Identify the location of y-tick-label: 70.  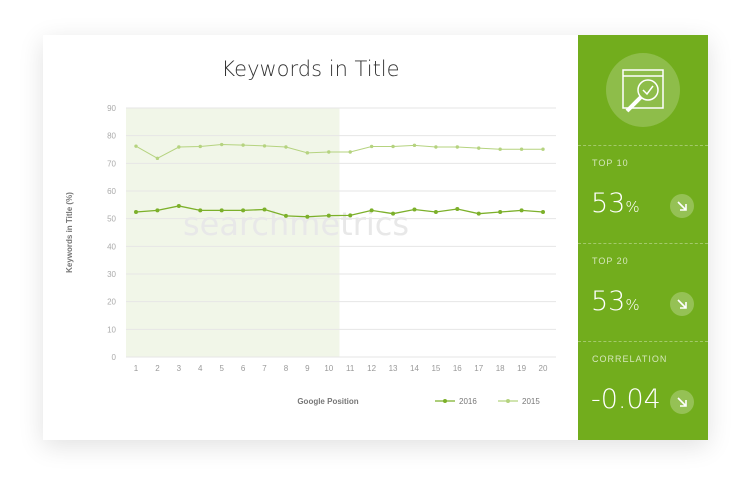
(111, 163).